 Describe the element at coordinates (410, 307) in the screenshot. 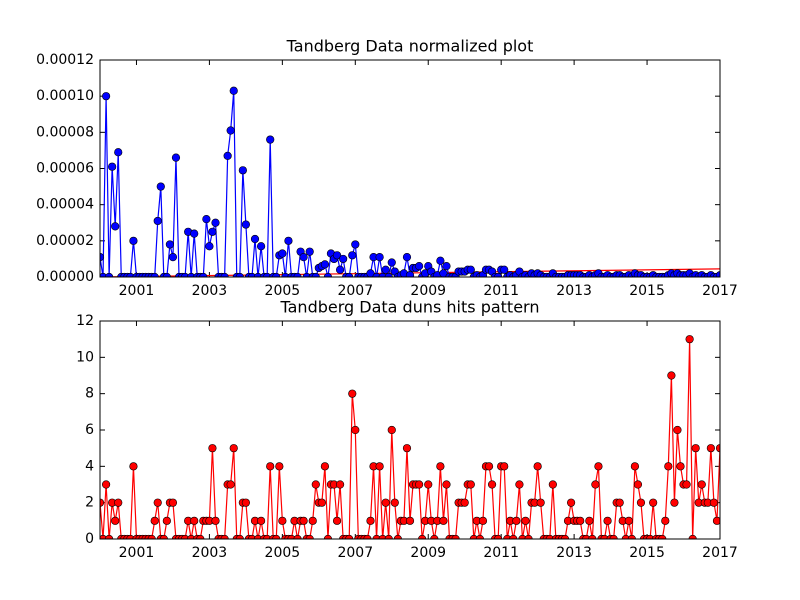

I see `chart-title: Tandberg Data duns hits pattern` at that location.